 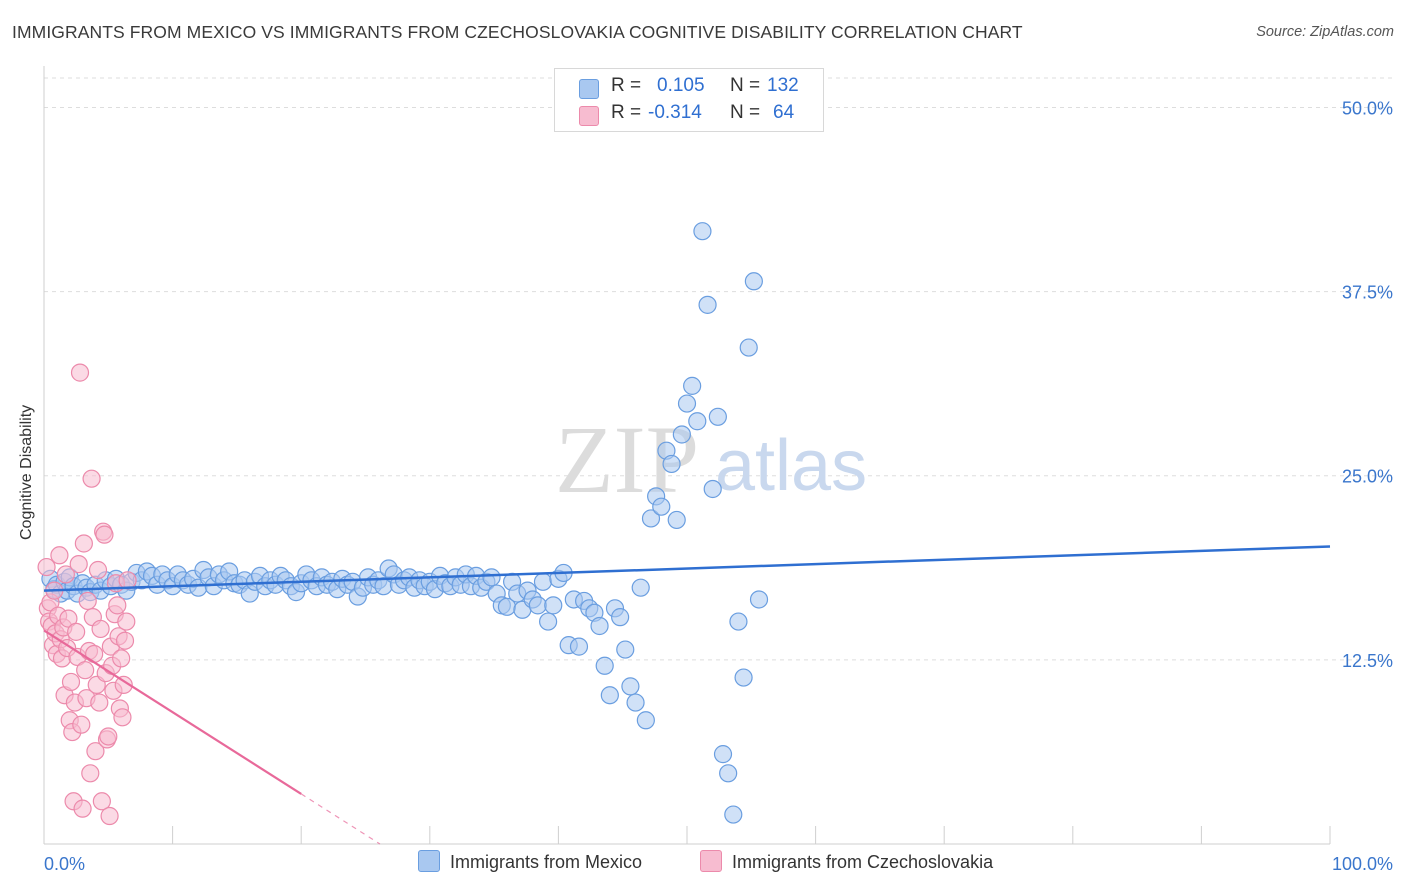 What do you see at coordinates (340, 819) in the screenshot?
I see `trend-extension-czechoslovakia` at bounding box center [340, 819].